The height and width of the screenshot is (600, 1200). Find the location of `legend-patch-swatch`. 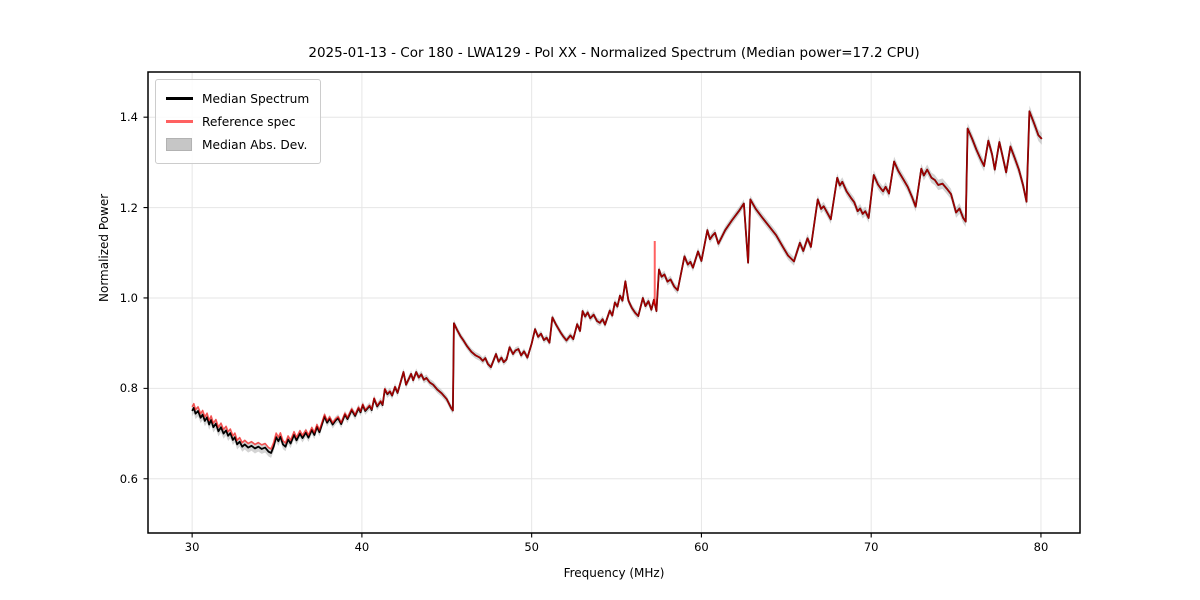

legend-patch-swatch is located at coordinates (179, 144).